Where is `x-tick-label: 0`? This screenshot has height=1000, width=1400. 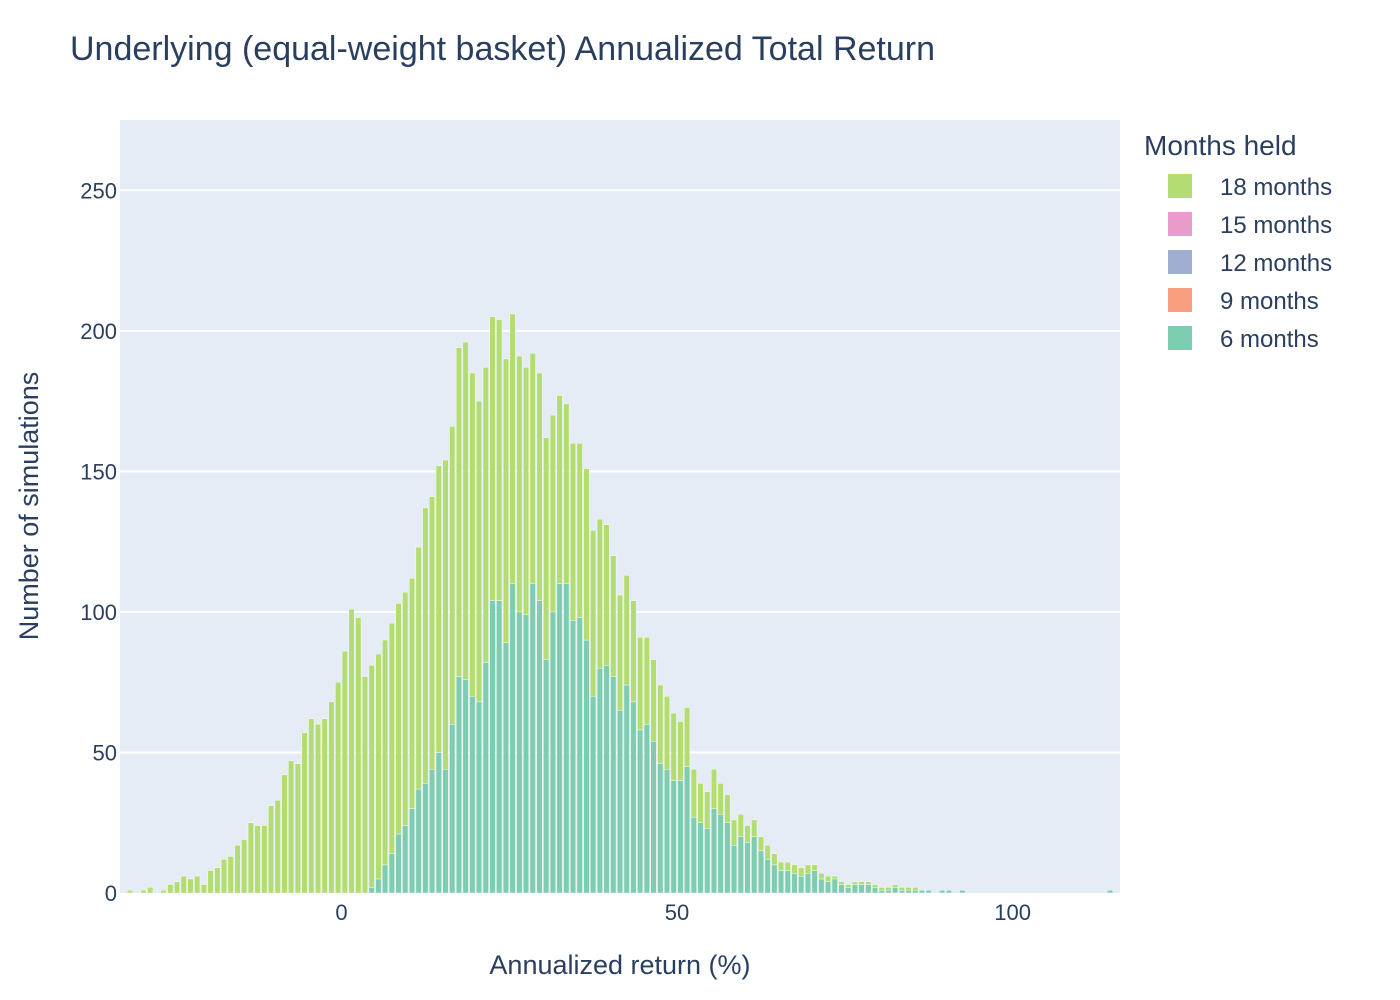 x-tick-label: 0 is located at coordinates (341, 912).